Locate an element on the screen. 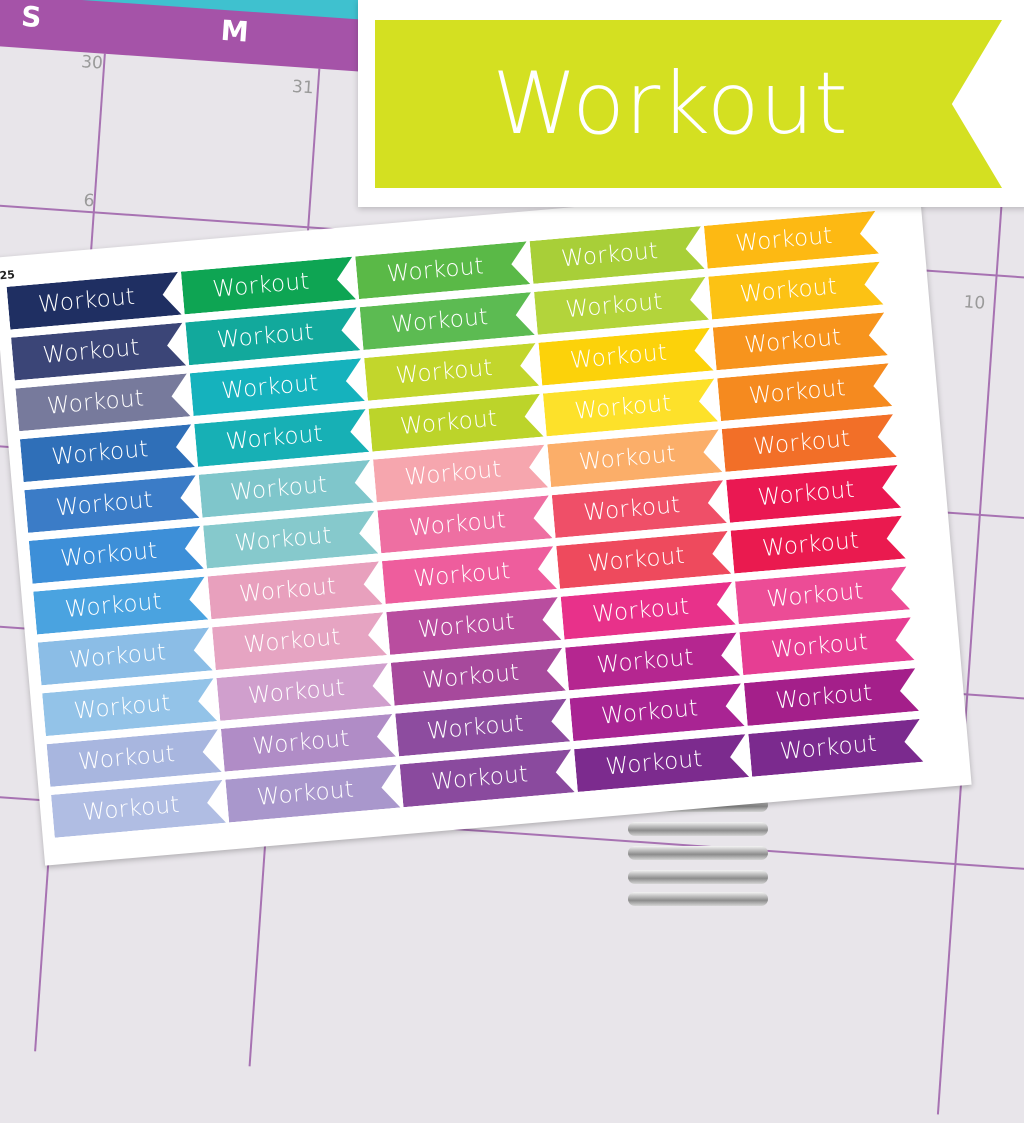  date-number: 30 is located at coordinates (92, 63).